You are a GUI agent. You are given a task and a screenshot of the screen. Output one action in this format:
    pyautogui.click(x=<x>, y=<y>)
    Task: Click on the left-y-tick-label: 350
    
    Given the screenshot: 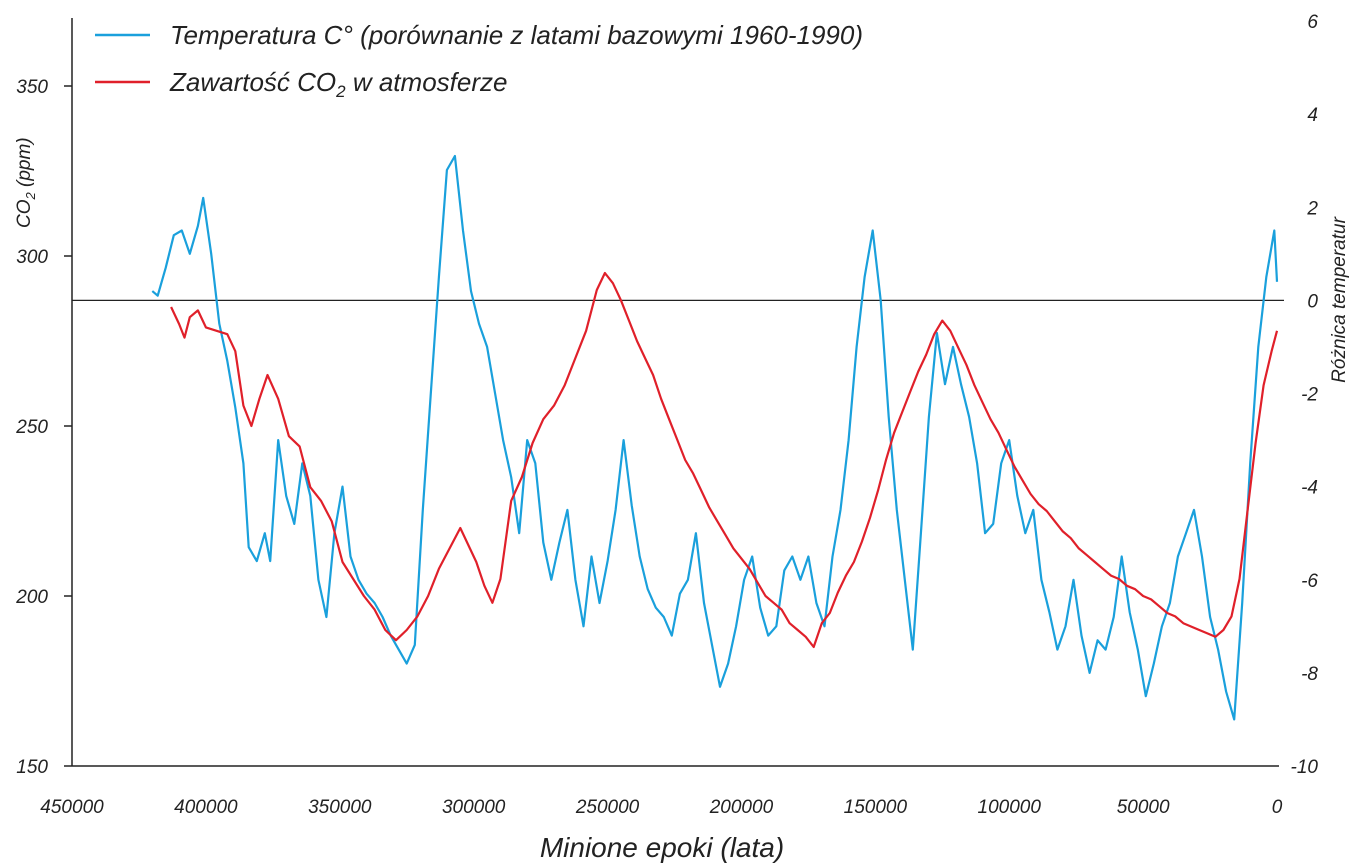 What is the action you would take?
    pyautogui.click(x=32, y=87)
    